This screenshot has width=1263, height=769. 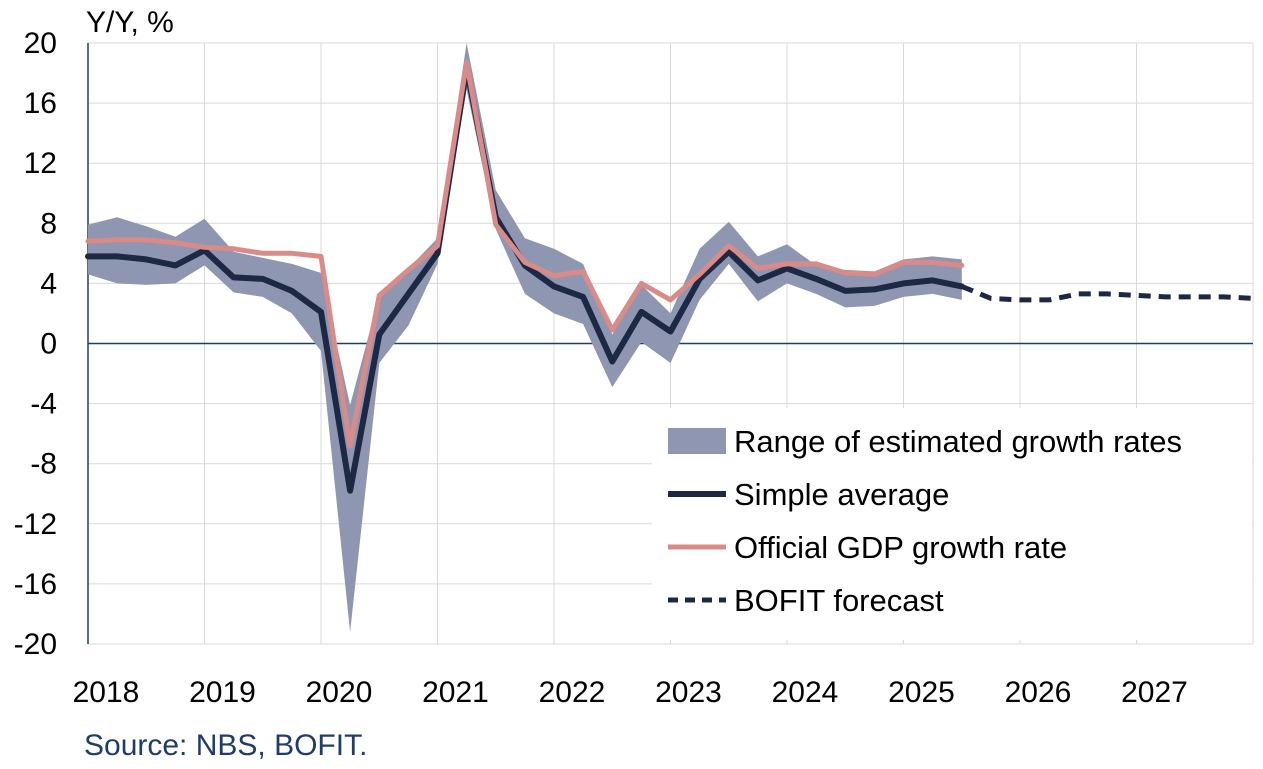 What do you see at coordinates (697, 441) in the screenshot?
I see `legend-key-band` at bounding box center [697, 441].